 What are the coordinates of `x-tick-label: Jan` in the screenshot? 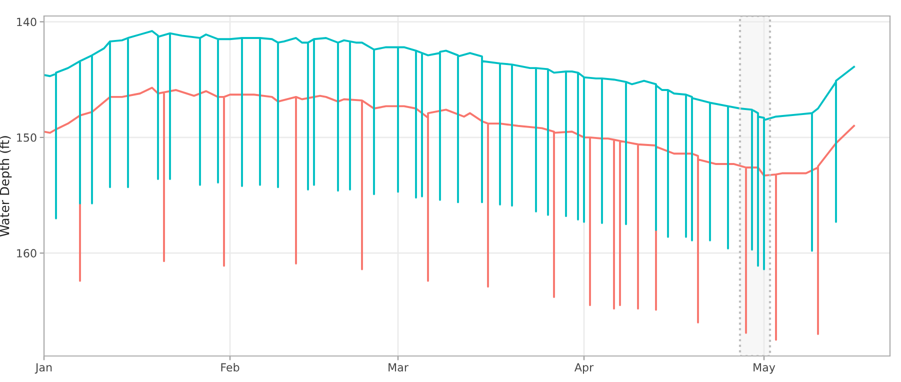 It's located at (43, 368).